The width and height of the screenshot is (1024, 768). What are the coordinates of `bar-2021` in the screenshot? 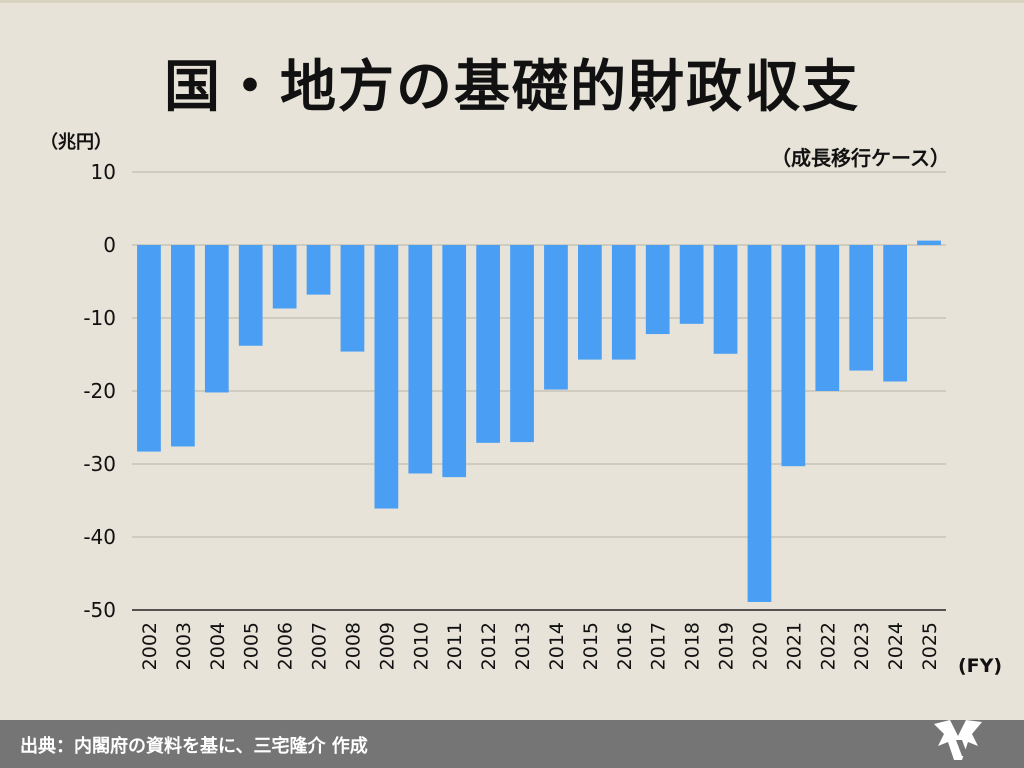 It's located at (793, 356).